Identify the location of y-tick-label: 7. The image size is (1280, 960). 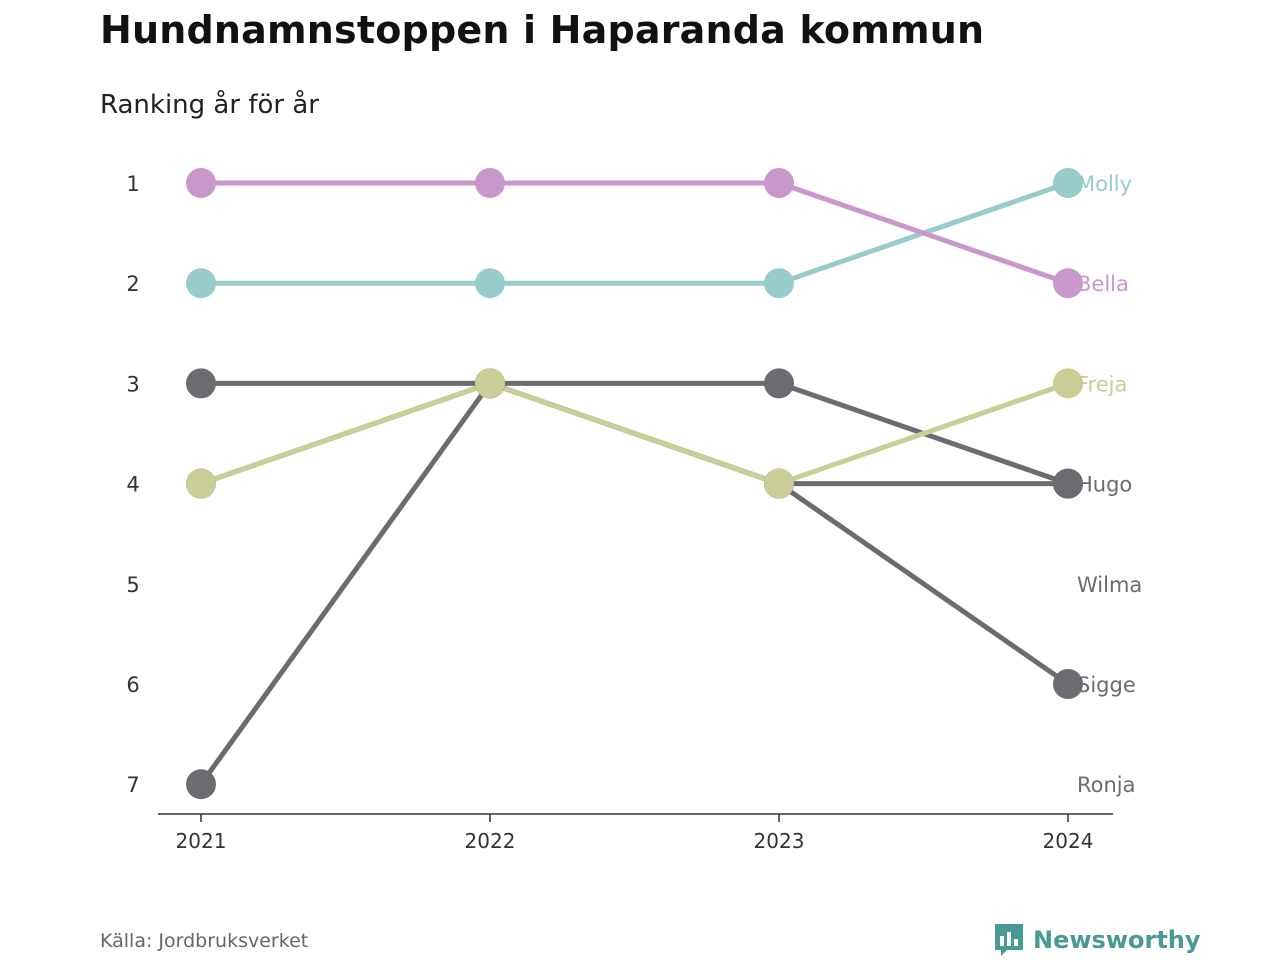
(132, 785).